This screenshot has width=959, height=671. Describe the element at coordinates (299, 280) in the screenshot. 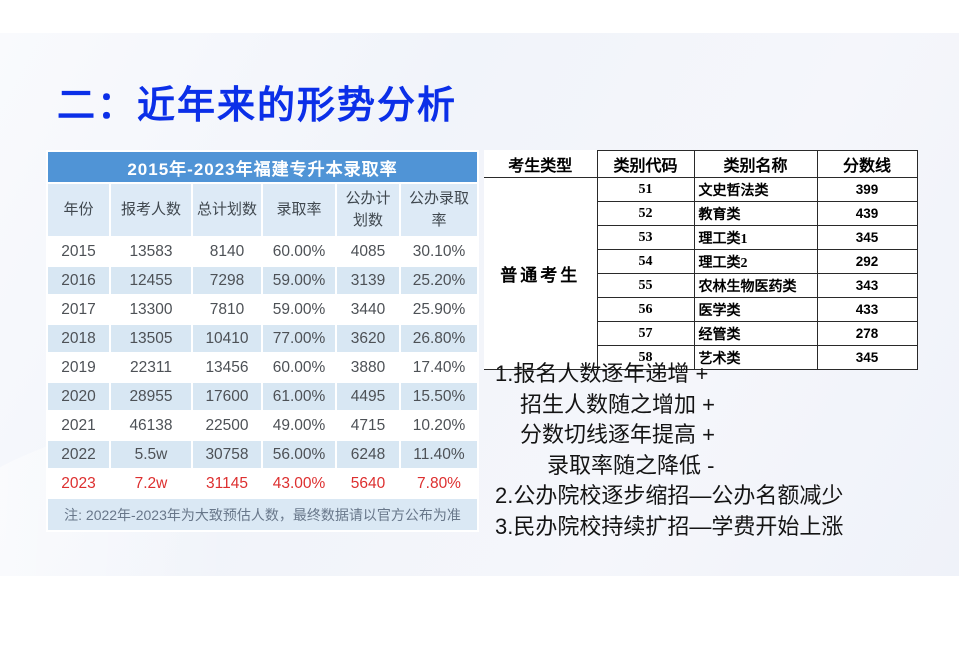

I see `table-cell: 59.00%` at that location.